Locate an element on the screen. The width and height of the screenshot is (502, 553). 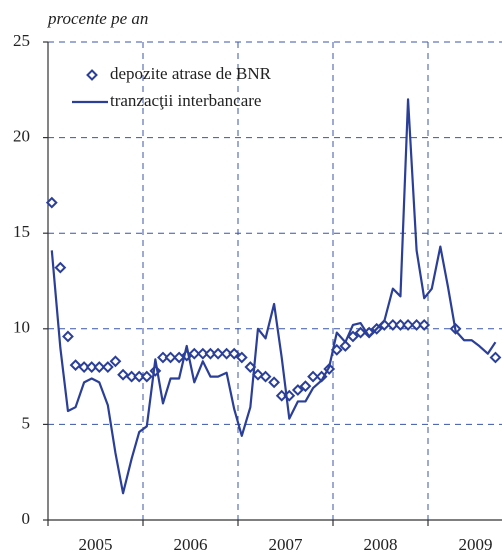
y-tick-label: 15 is located at coordinates (21, 231).